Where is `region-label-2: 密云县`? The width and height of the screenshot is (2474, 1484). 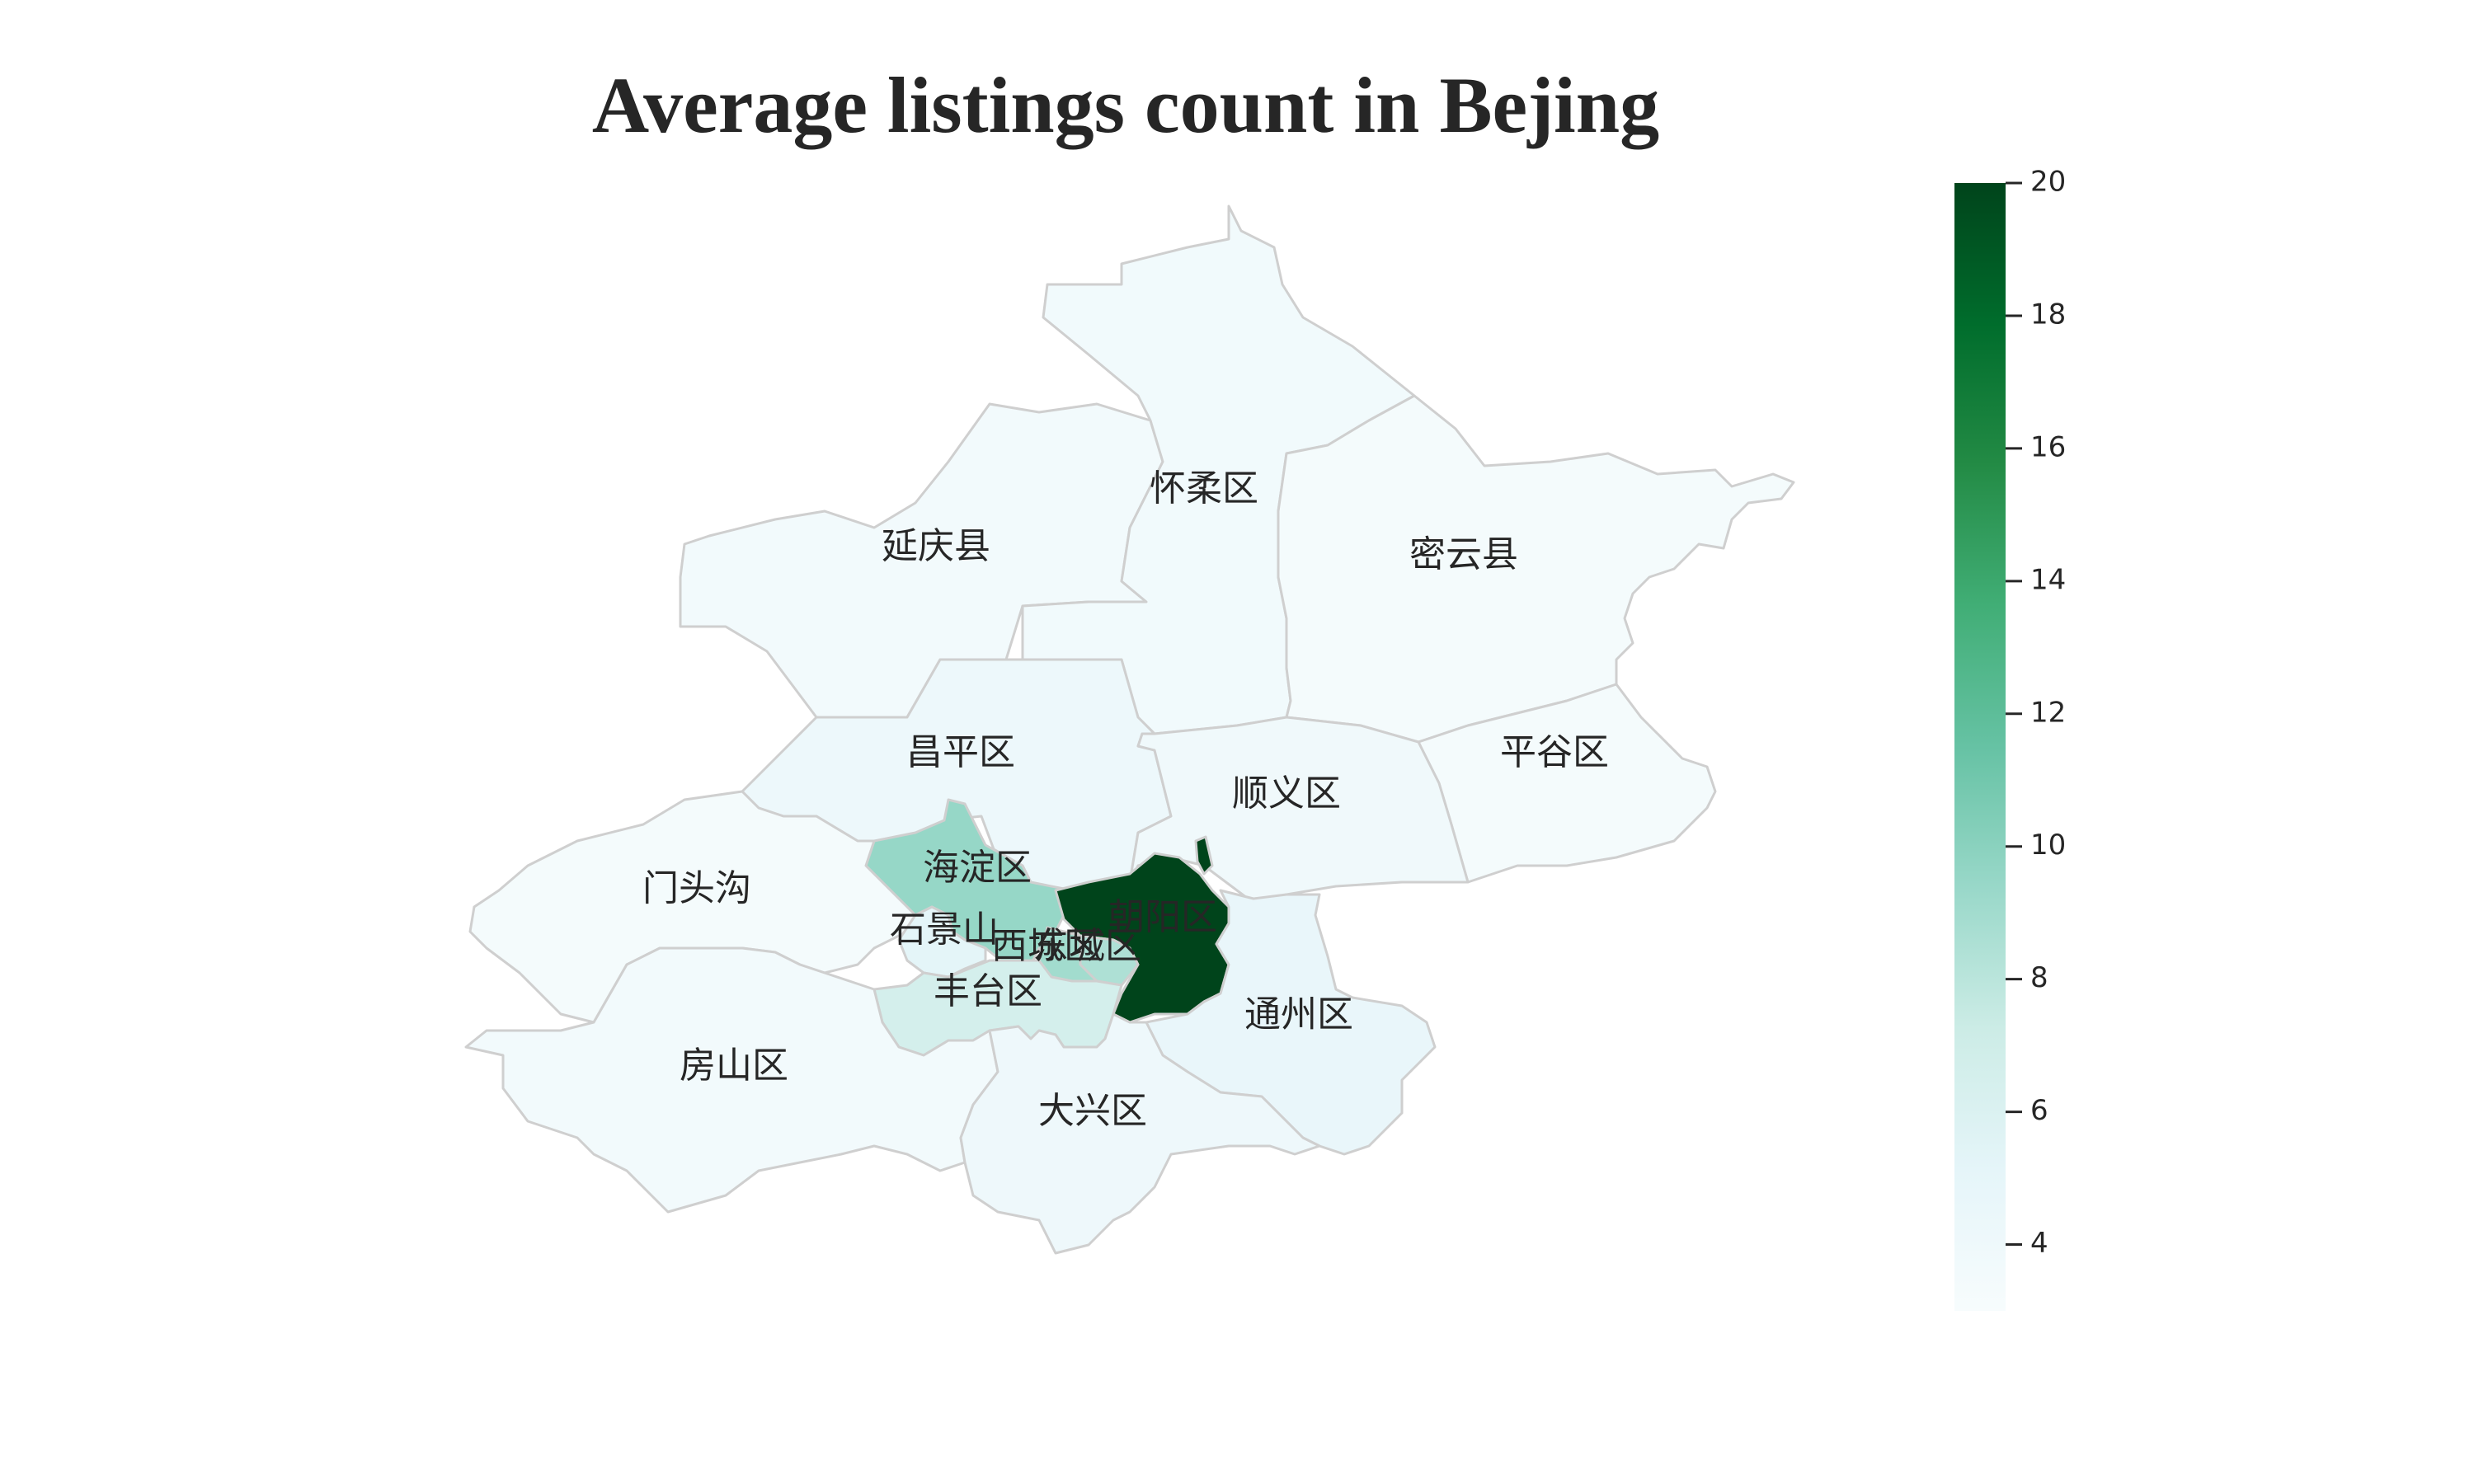
region-label-2: 密云县 is located at coordinates (1463, 554).